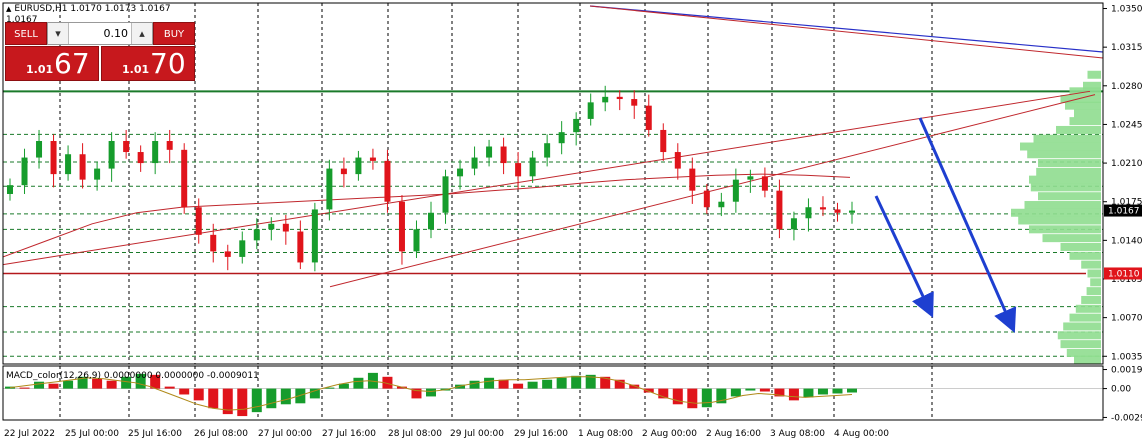 This screenshot has width=1142, height=441. What do you see at coordinates (116, 33) in the screenshot?
I see `lot-size-value: 0.10` at bounding box center [116, 33].